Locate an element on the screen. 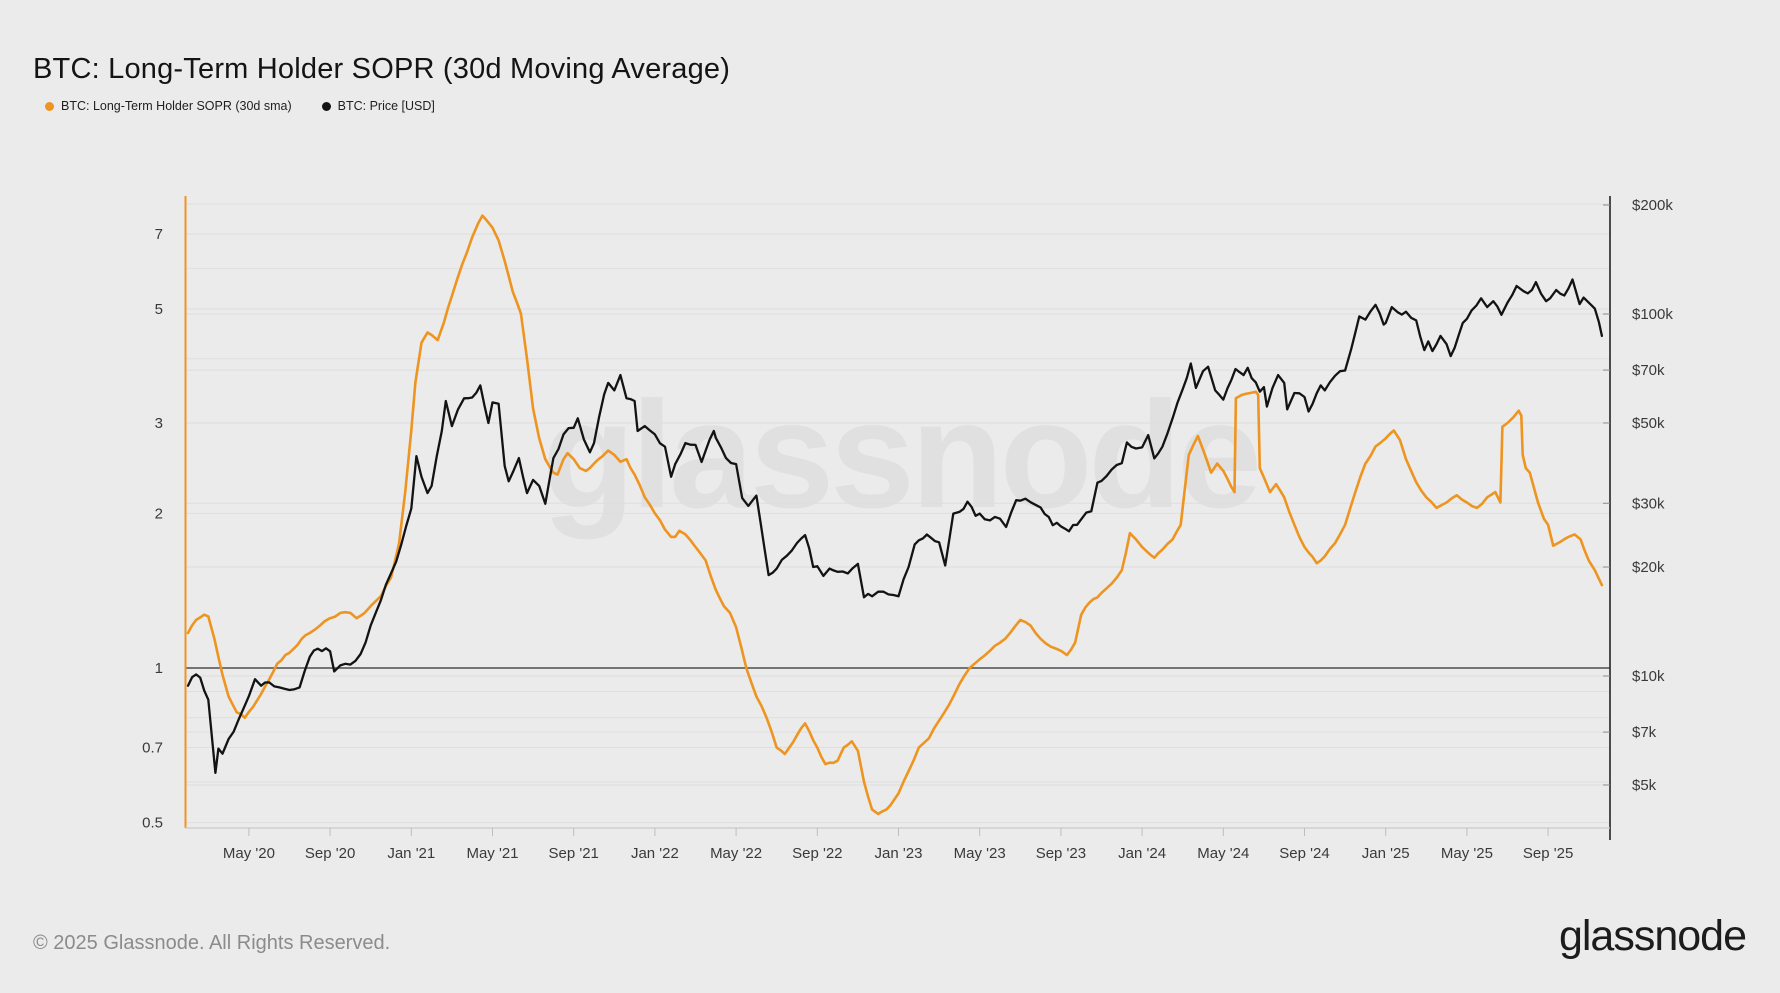 This screenshot has height=993, width=1780. x-tick-Jan '22: Jan '22 is located at coordinates (655, 853).